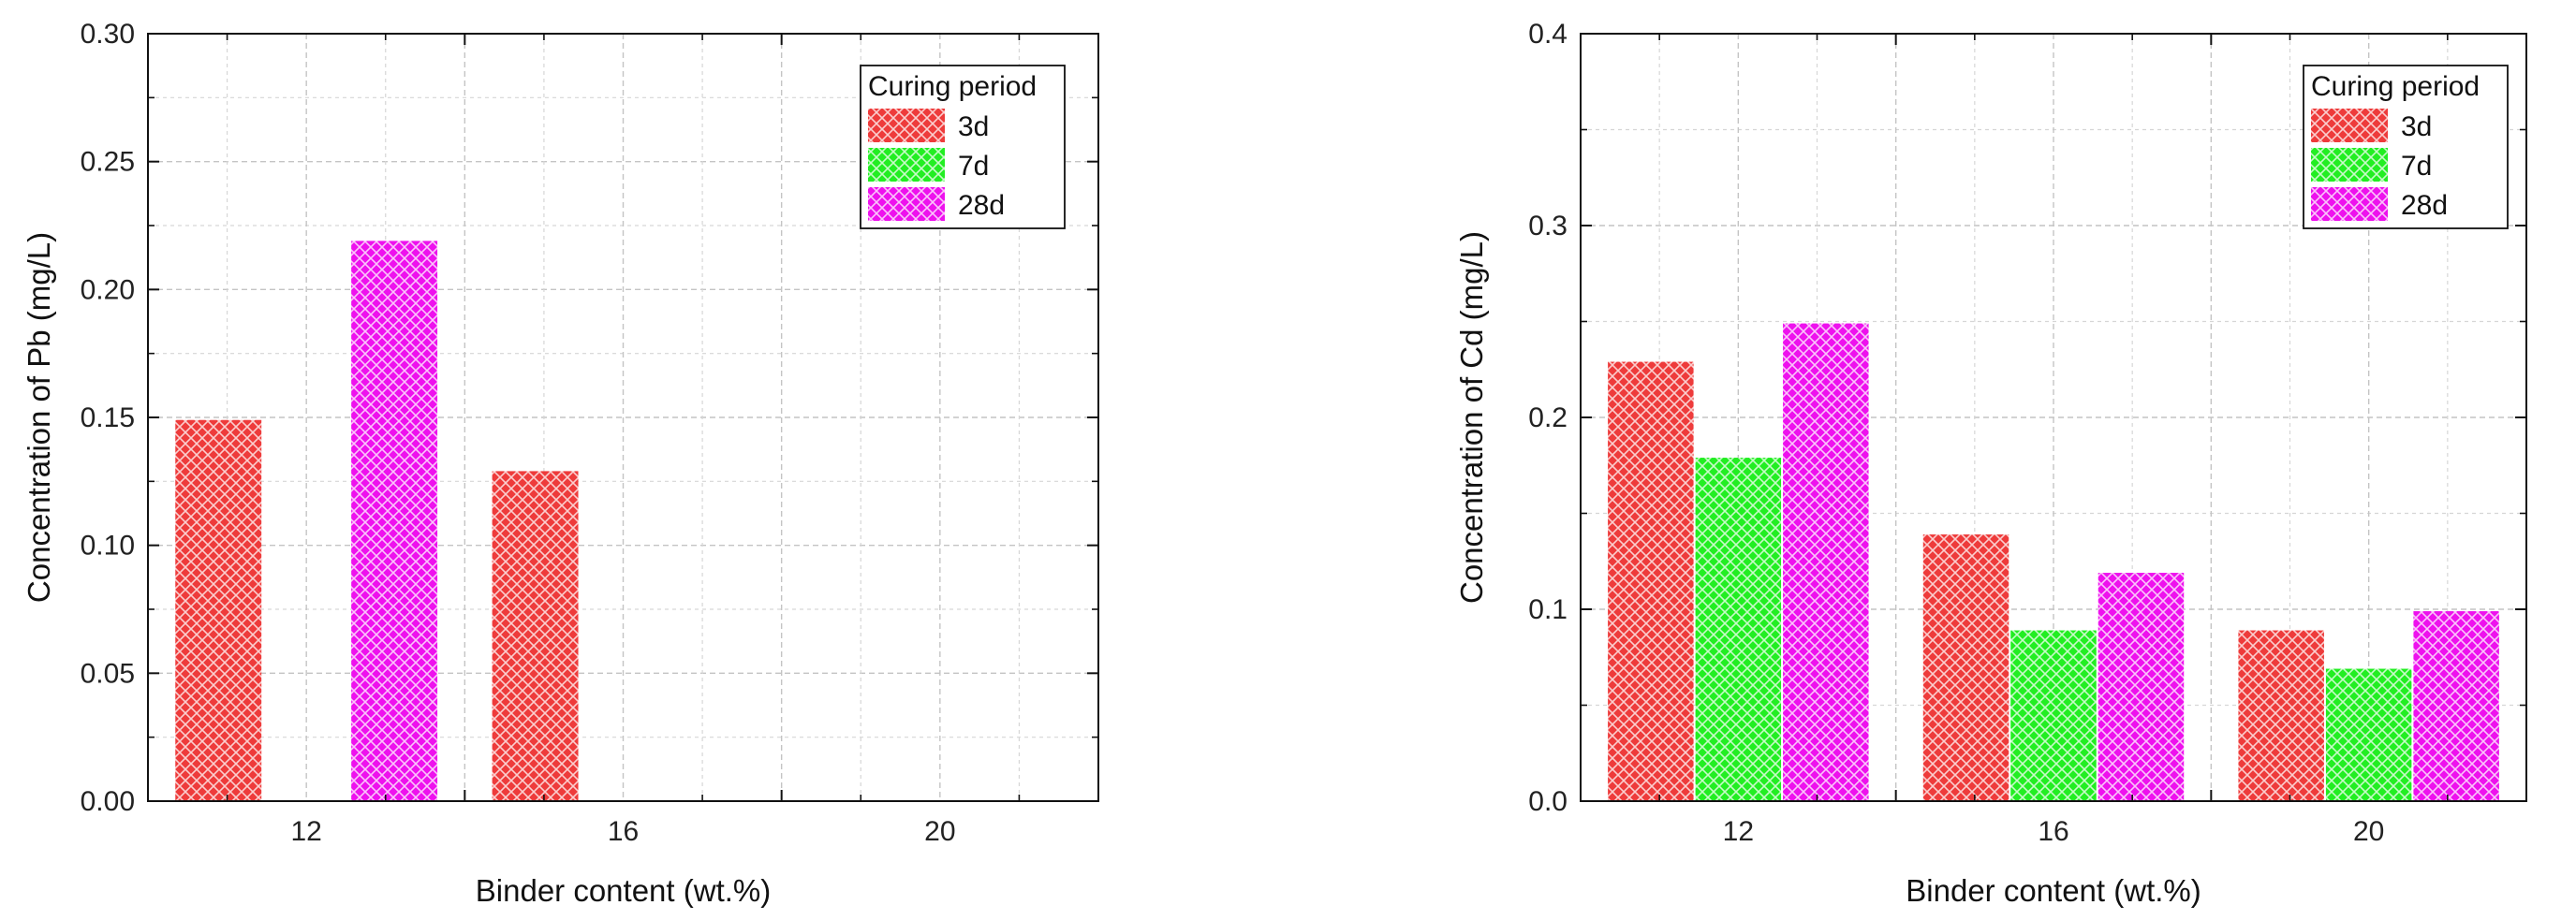 This screenshot has height=920, width=2576. I want to click on chart-2-legend-swatch-3d, so click(2349, 126).